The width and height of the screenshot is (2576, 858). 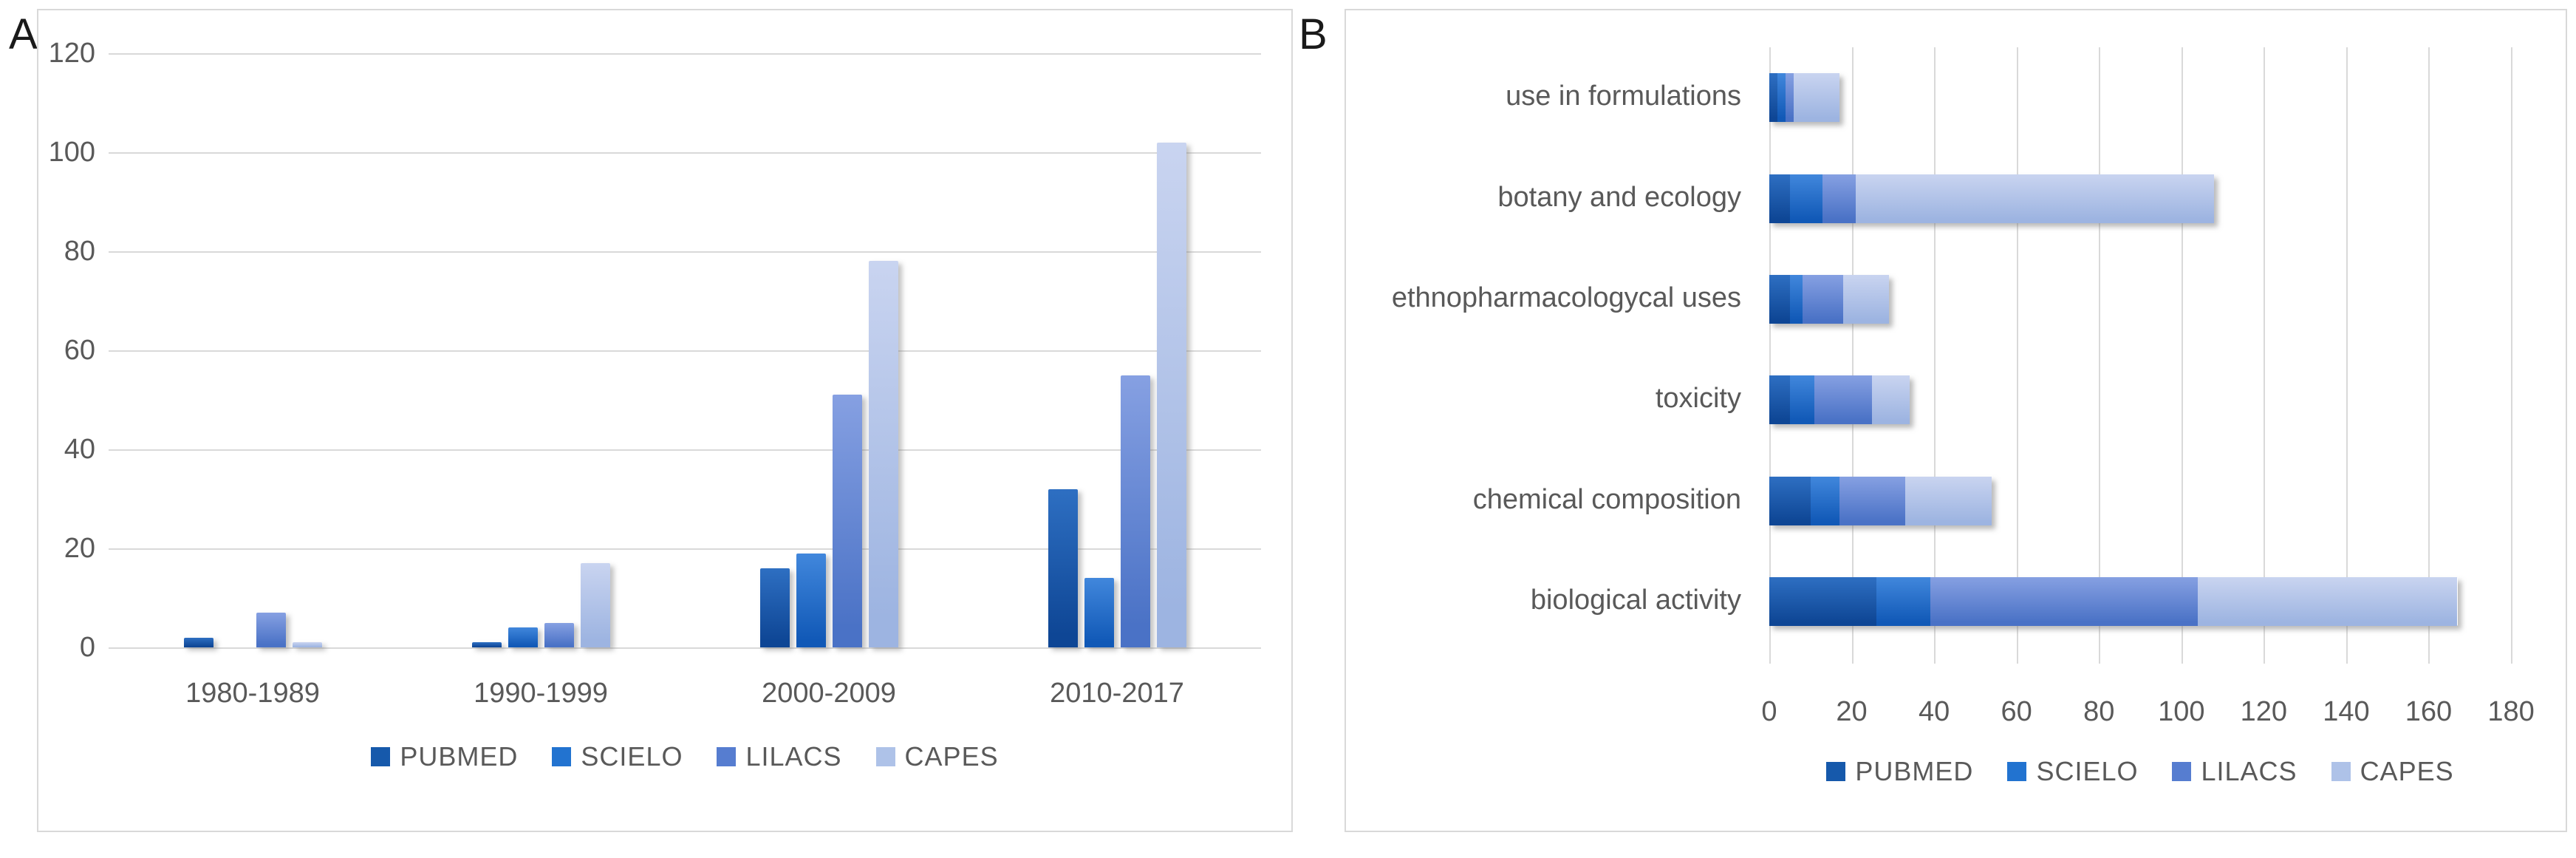 I want to click on bar-pubmed-1980-1989, so click(x=198, y=642).